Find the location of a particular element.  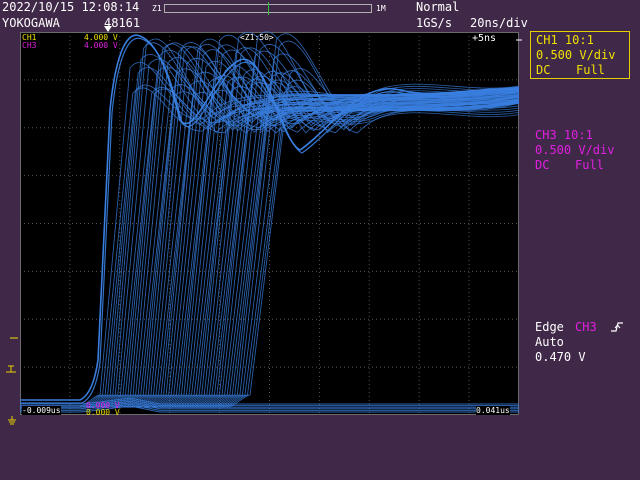

ch1-info-panel: CH1 10:1 0.500 V/div DC Full is located at coordinates (580, 55).